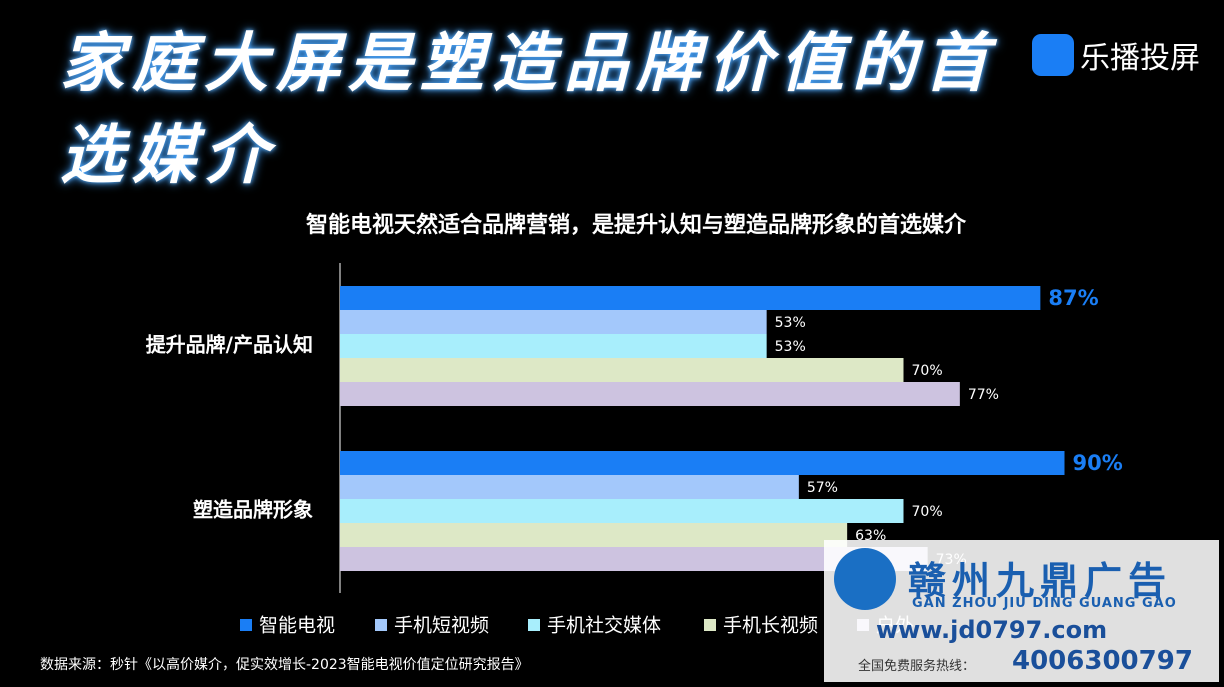  What do you see at coordinates (284, 664) in the screenshot?
I see `source: 数据来源：秒针《以高价媒介，促实效增长-2023智能电视价值定位研究报告》` at bounding box center [284, 664].